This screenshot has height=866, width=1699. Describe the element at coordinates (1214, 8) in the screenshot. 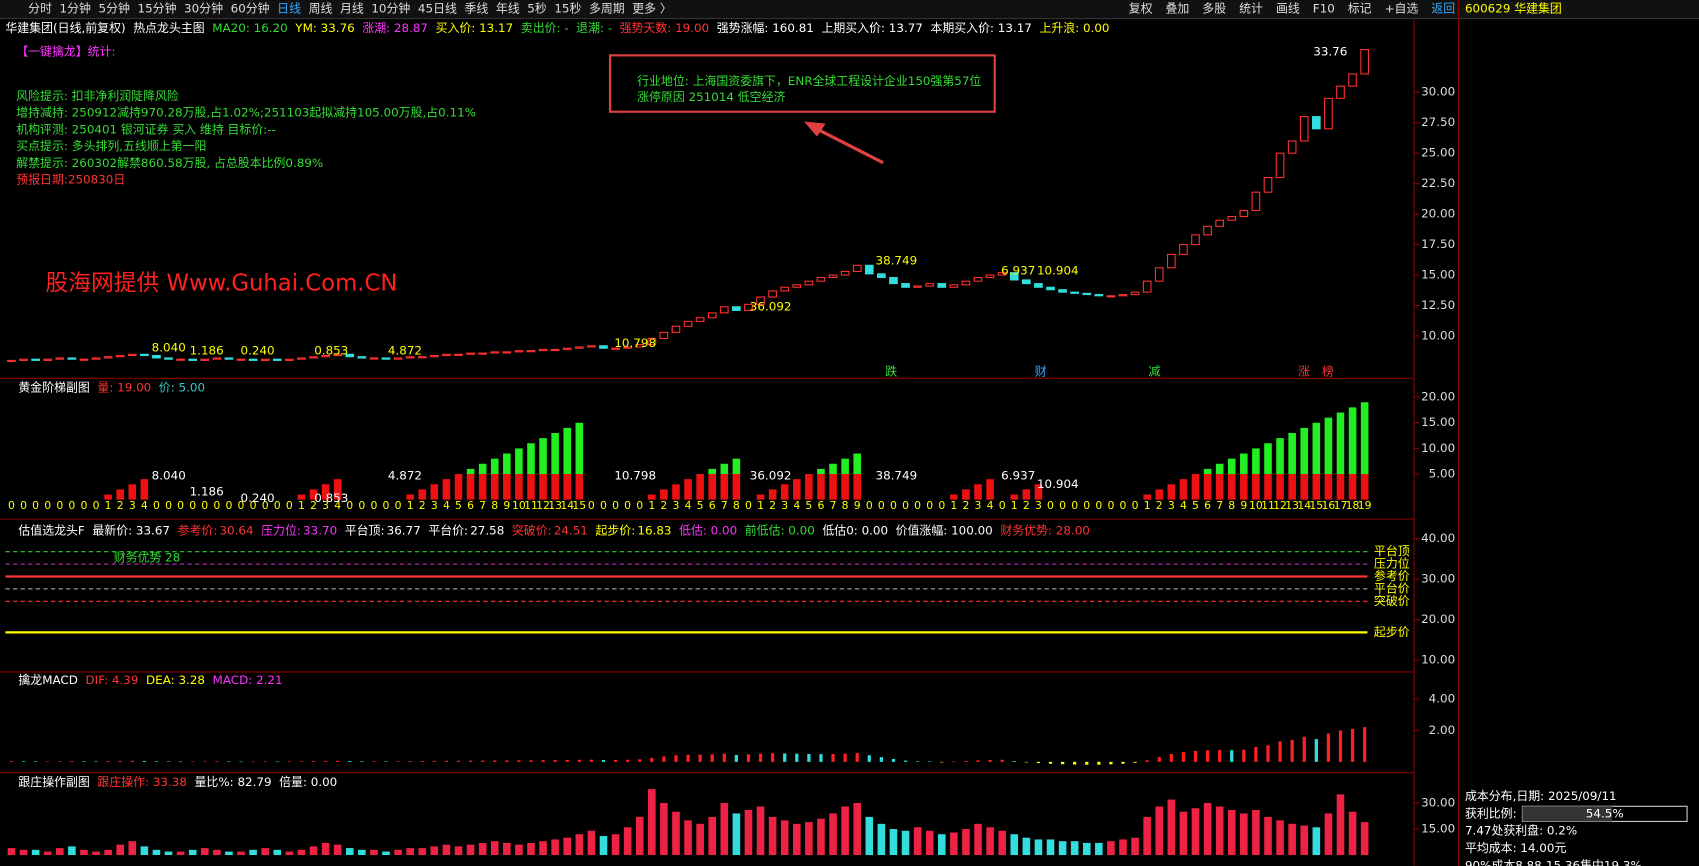

I see `toolbar-button: 多股` at that location.